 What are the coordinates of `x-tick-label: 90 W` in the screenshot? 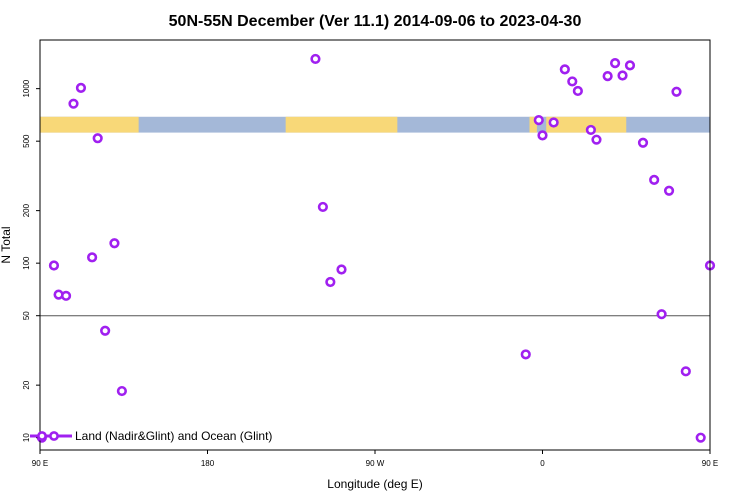 It's located at (375, 463).